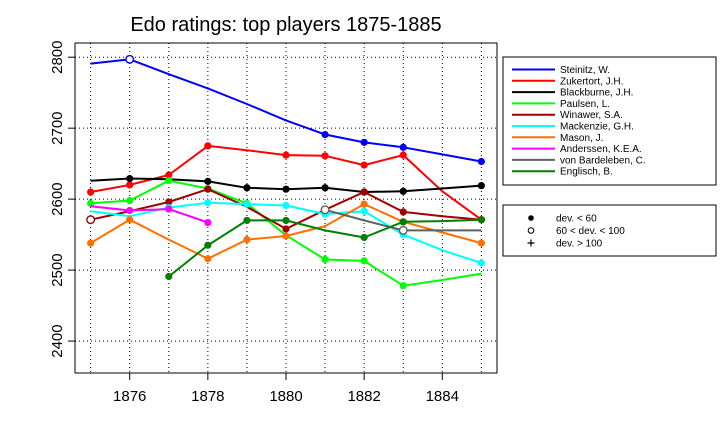  I want to click on legend-entry: Steinitz, W., so click(585, 70).